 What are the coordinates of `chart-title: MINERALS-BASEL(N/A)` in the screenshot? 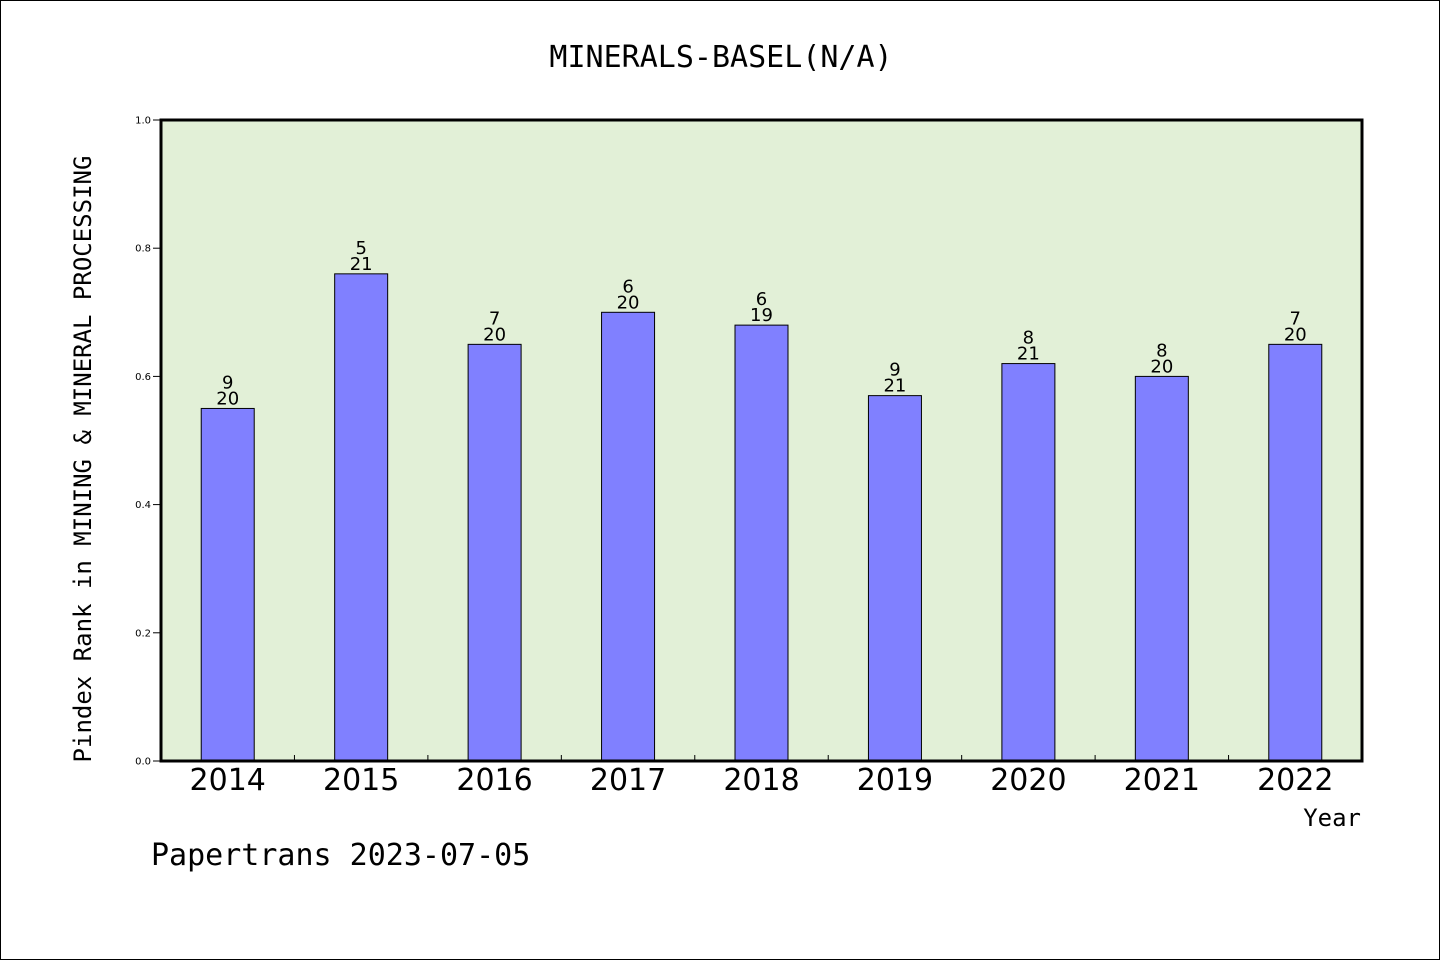 It's located at (720, 57).